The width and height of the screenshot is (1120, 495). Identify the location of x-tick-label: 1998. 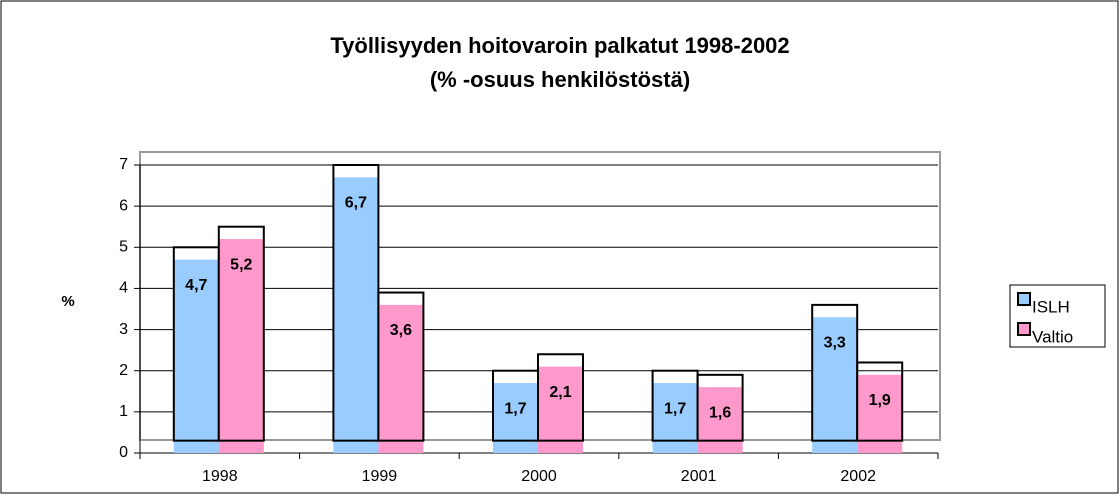
(220, 476).